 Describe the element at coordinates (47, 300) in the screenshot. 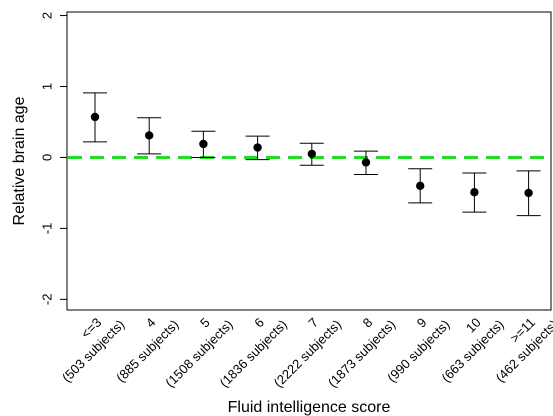

I see `y-tick-label: -2` at that location.